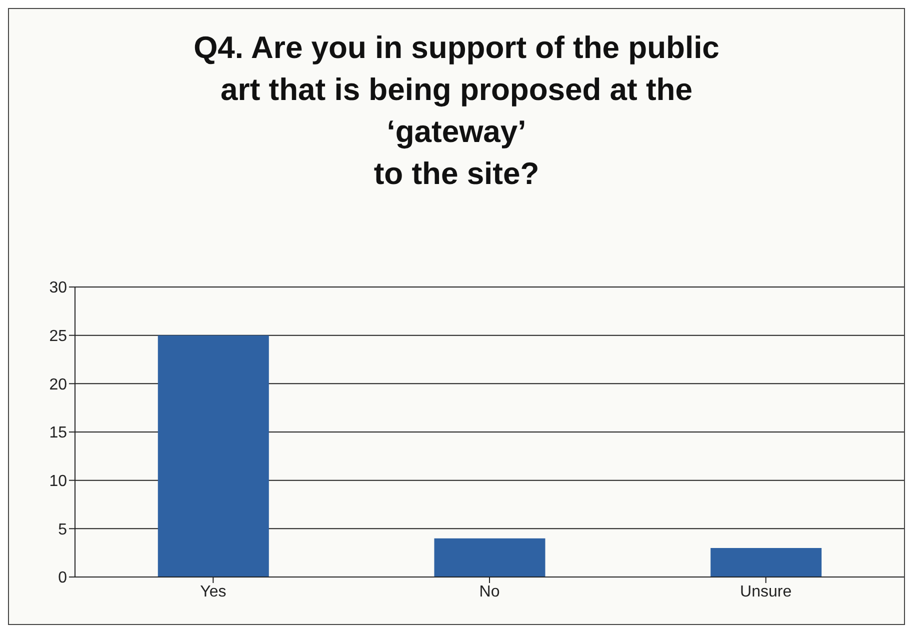 The height and width of the screenshot is (635, 915). Describe the element at coordinates (213, 591) in the screenshot. I see `x-tick-label: Yes` at that location.